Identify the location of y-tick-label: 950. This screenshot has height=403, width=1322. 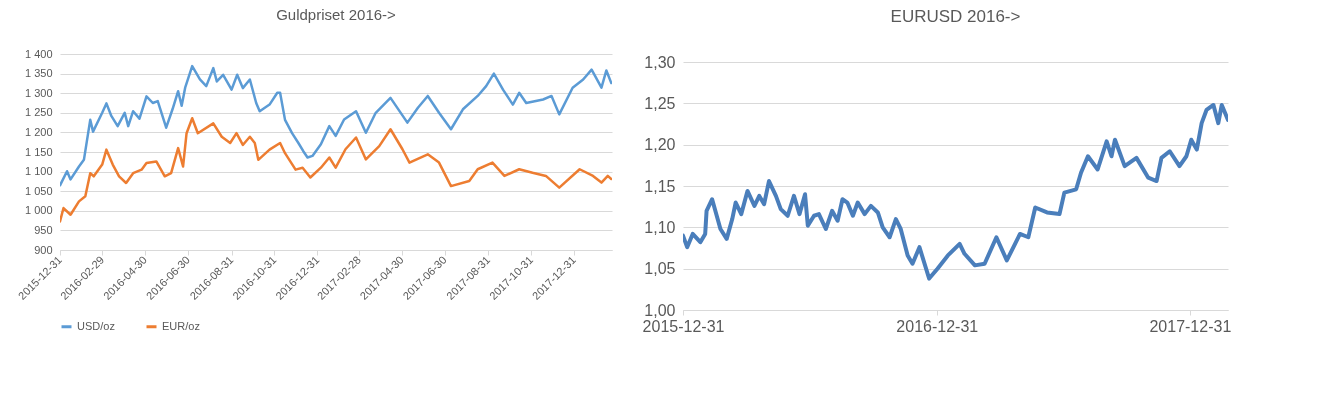
(43, 229).